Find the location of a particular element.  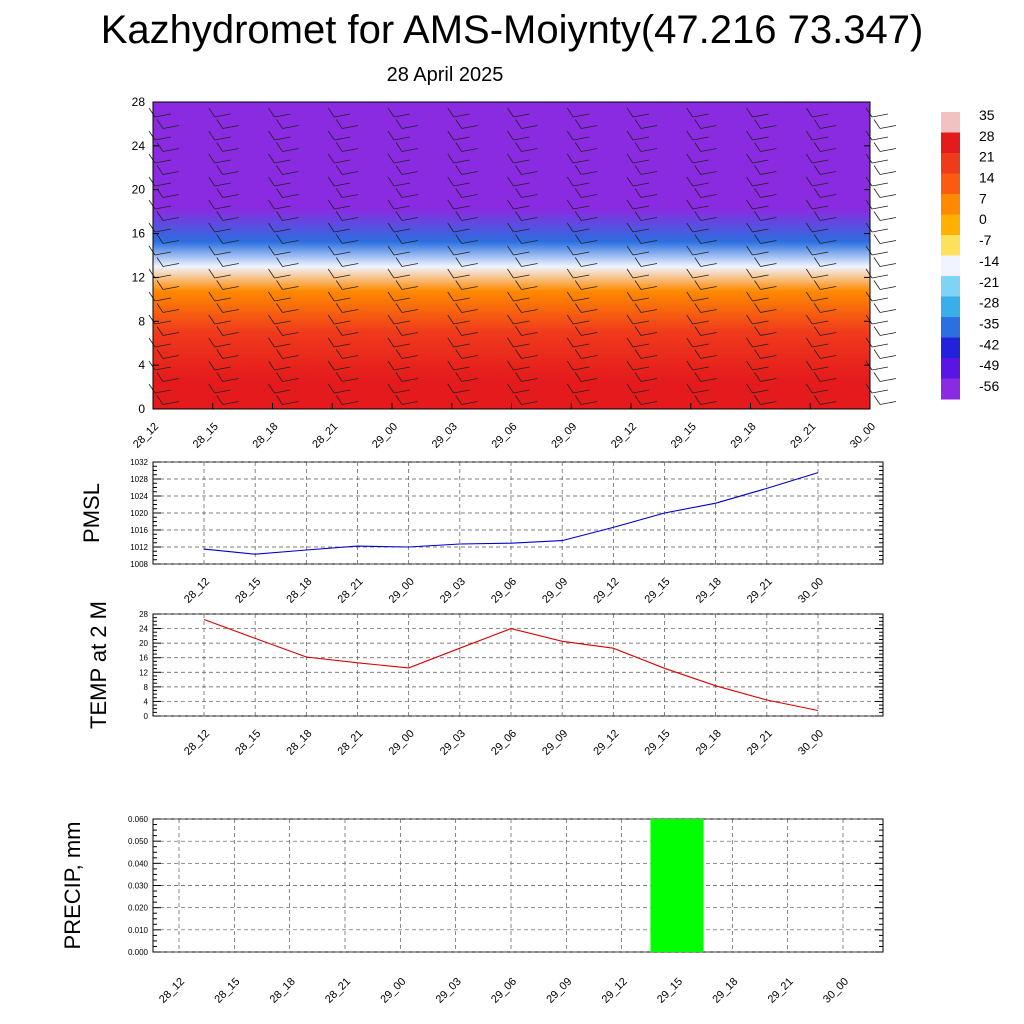

x-tick-label: 29_06 is located at coordinates (504, 743).